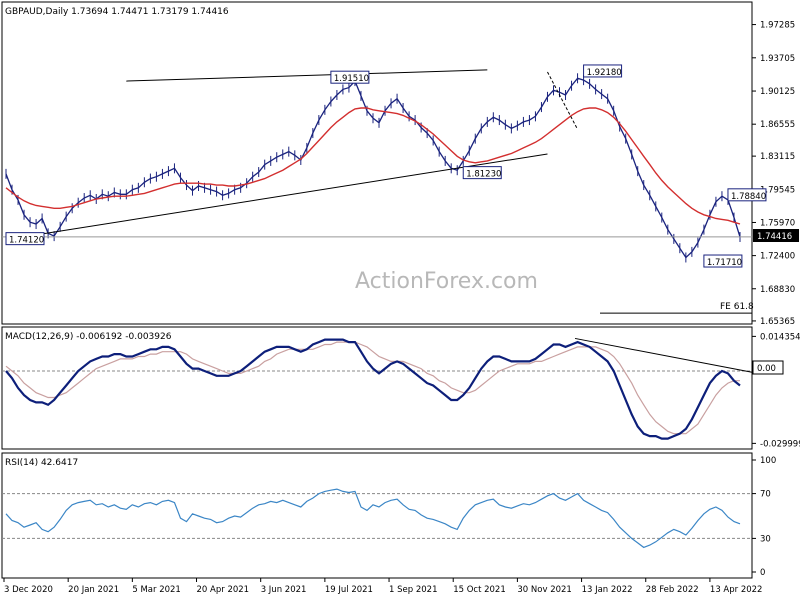  I want to click on price-y-tick-label: 1.86555, so click(777, 125).